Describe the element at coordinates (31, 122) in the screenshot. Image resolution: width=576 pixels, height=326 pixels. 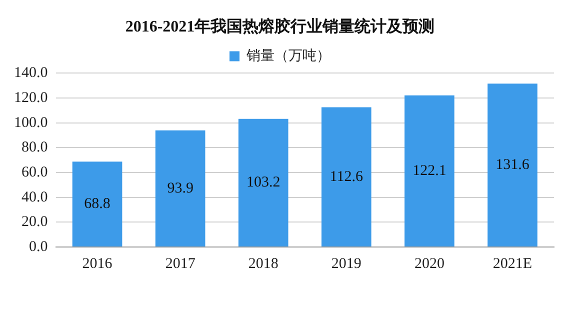
I see `y-tick-label: 100.0` at that location.